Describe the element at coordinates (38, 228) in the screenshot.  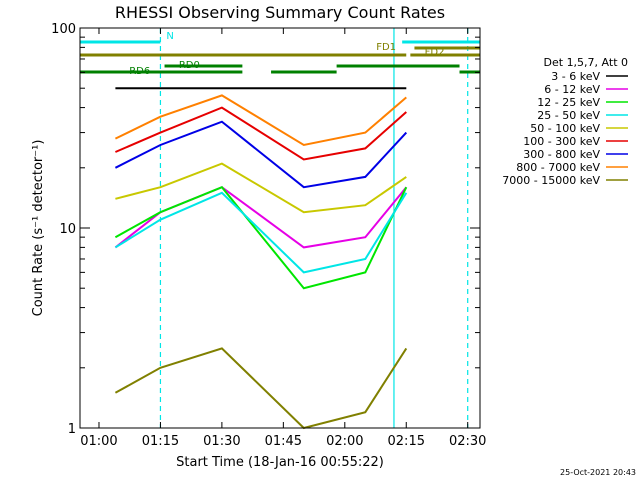
I see `y-axis-label: Count Rate (s⁻¹ detector⁻¹)` at that location.